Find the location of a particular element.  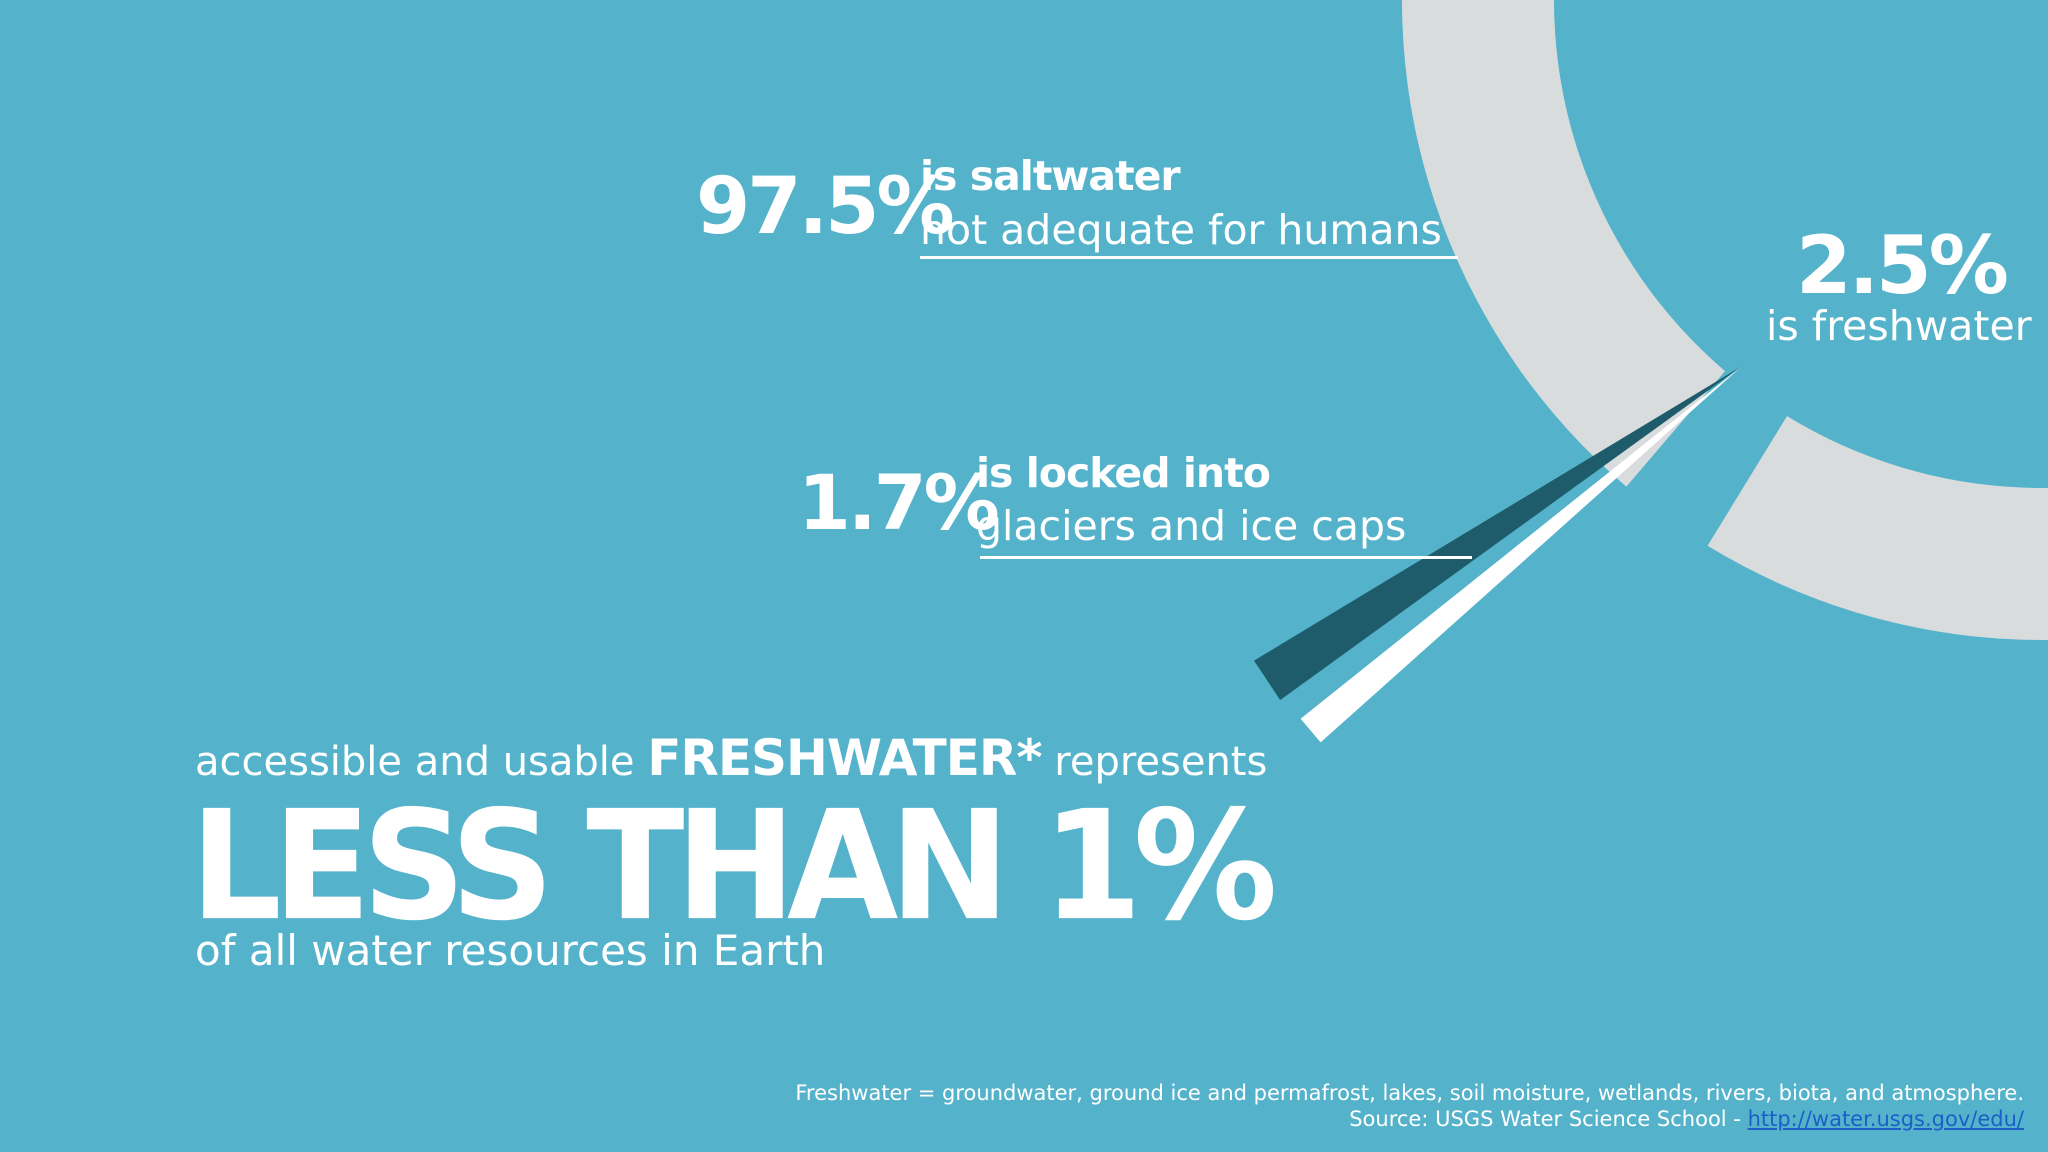

source-prefix: Source: USGS Water Science School - is located at coordinates (1548, 1119).